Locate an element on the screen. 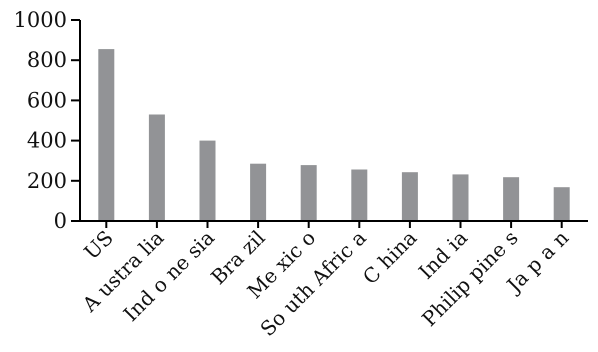 Image resolution: width=598 pixels, height=352 pixels. x-tick-label: C hina is located at coordinates (390, 258).